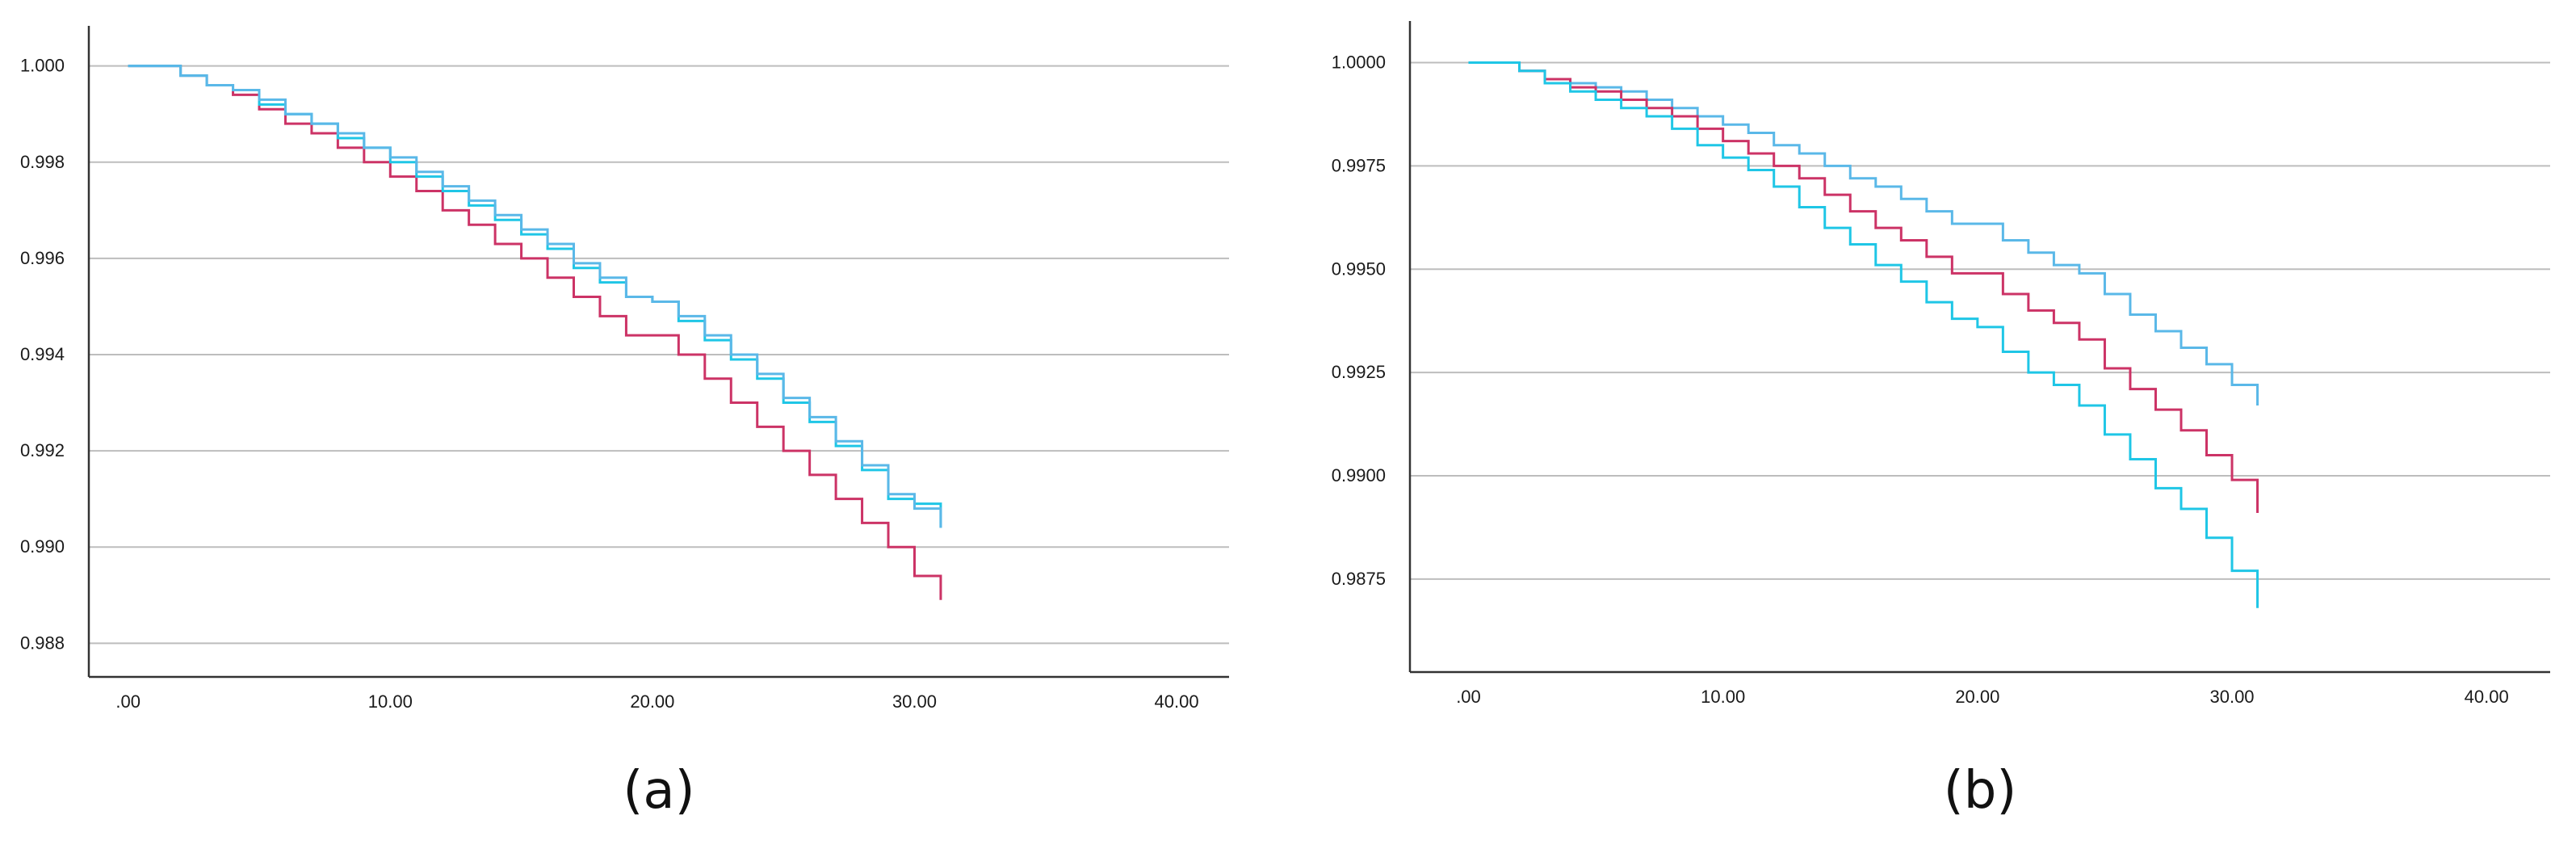  Describe the element at coordinates (42, 354) in the screenshot. I see `y-tick-label: 0.994` at that location.